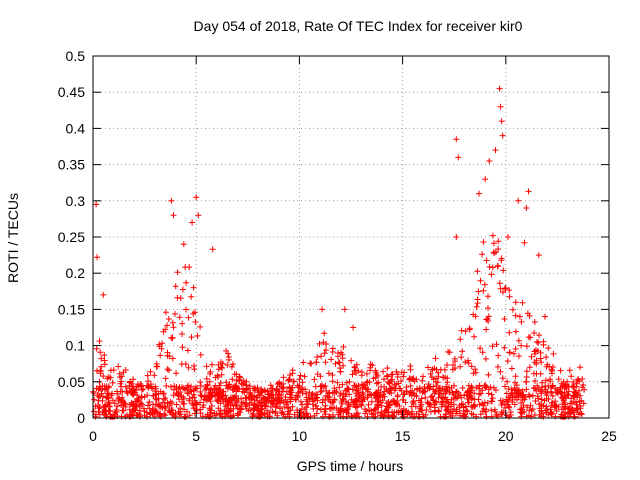  I want to click on y-tick-label: 0, so click(81, 418).